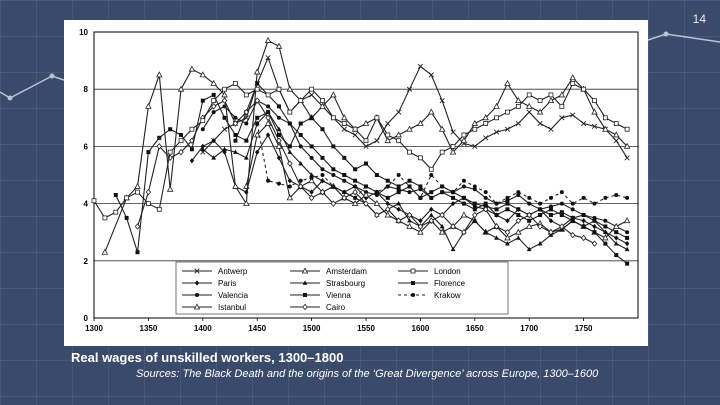 Image resolution: width=720 pixels, height=405 pixels. Describe the element at coordinates (197, 271) in the screenshot. I see `legend-marker-antwerp` at that location.